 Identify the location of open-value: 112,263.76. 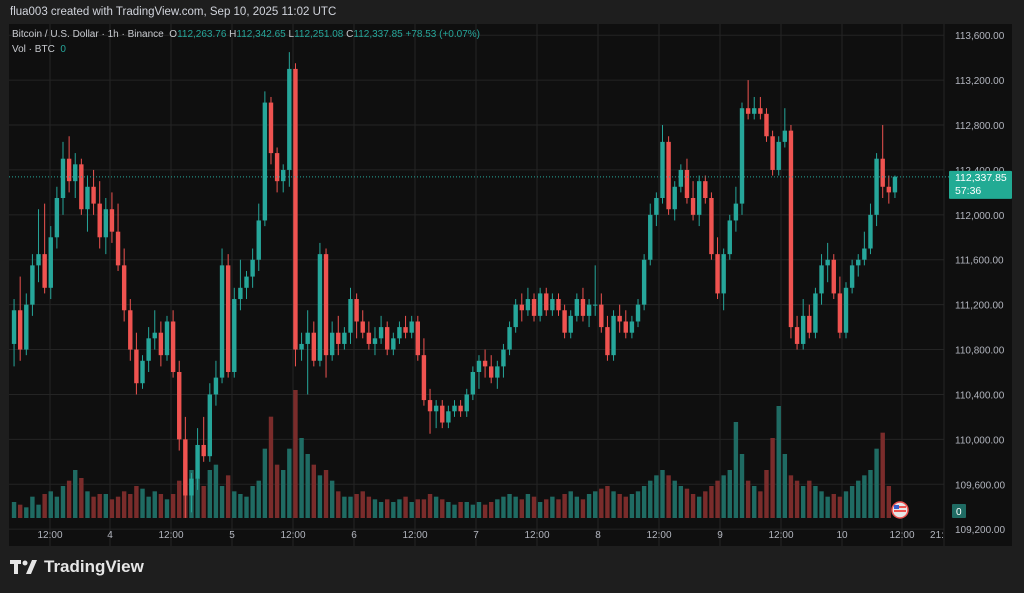
(202, 34).